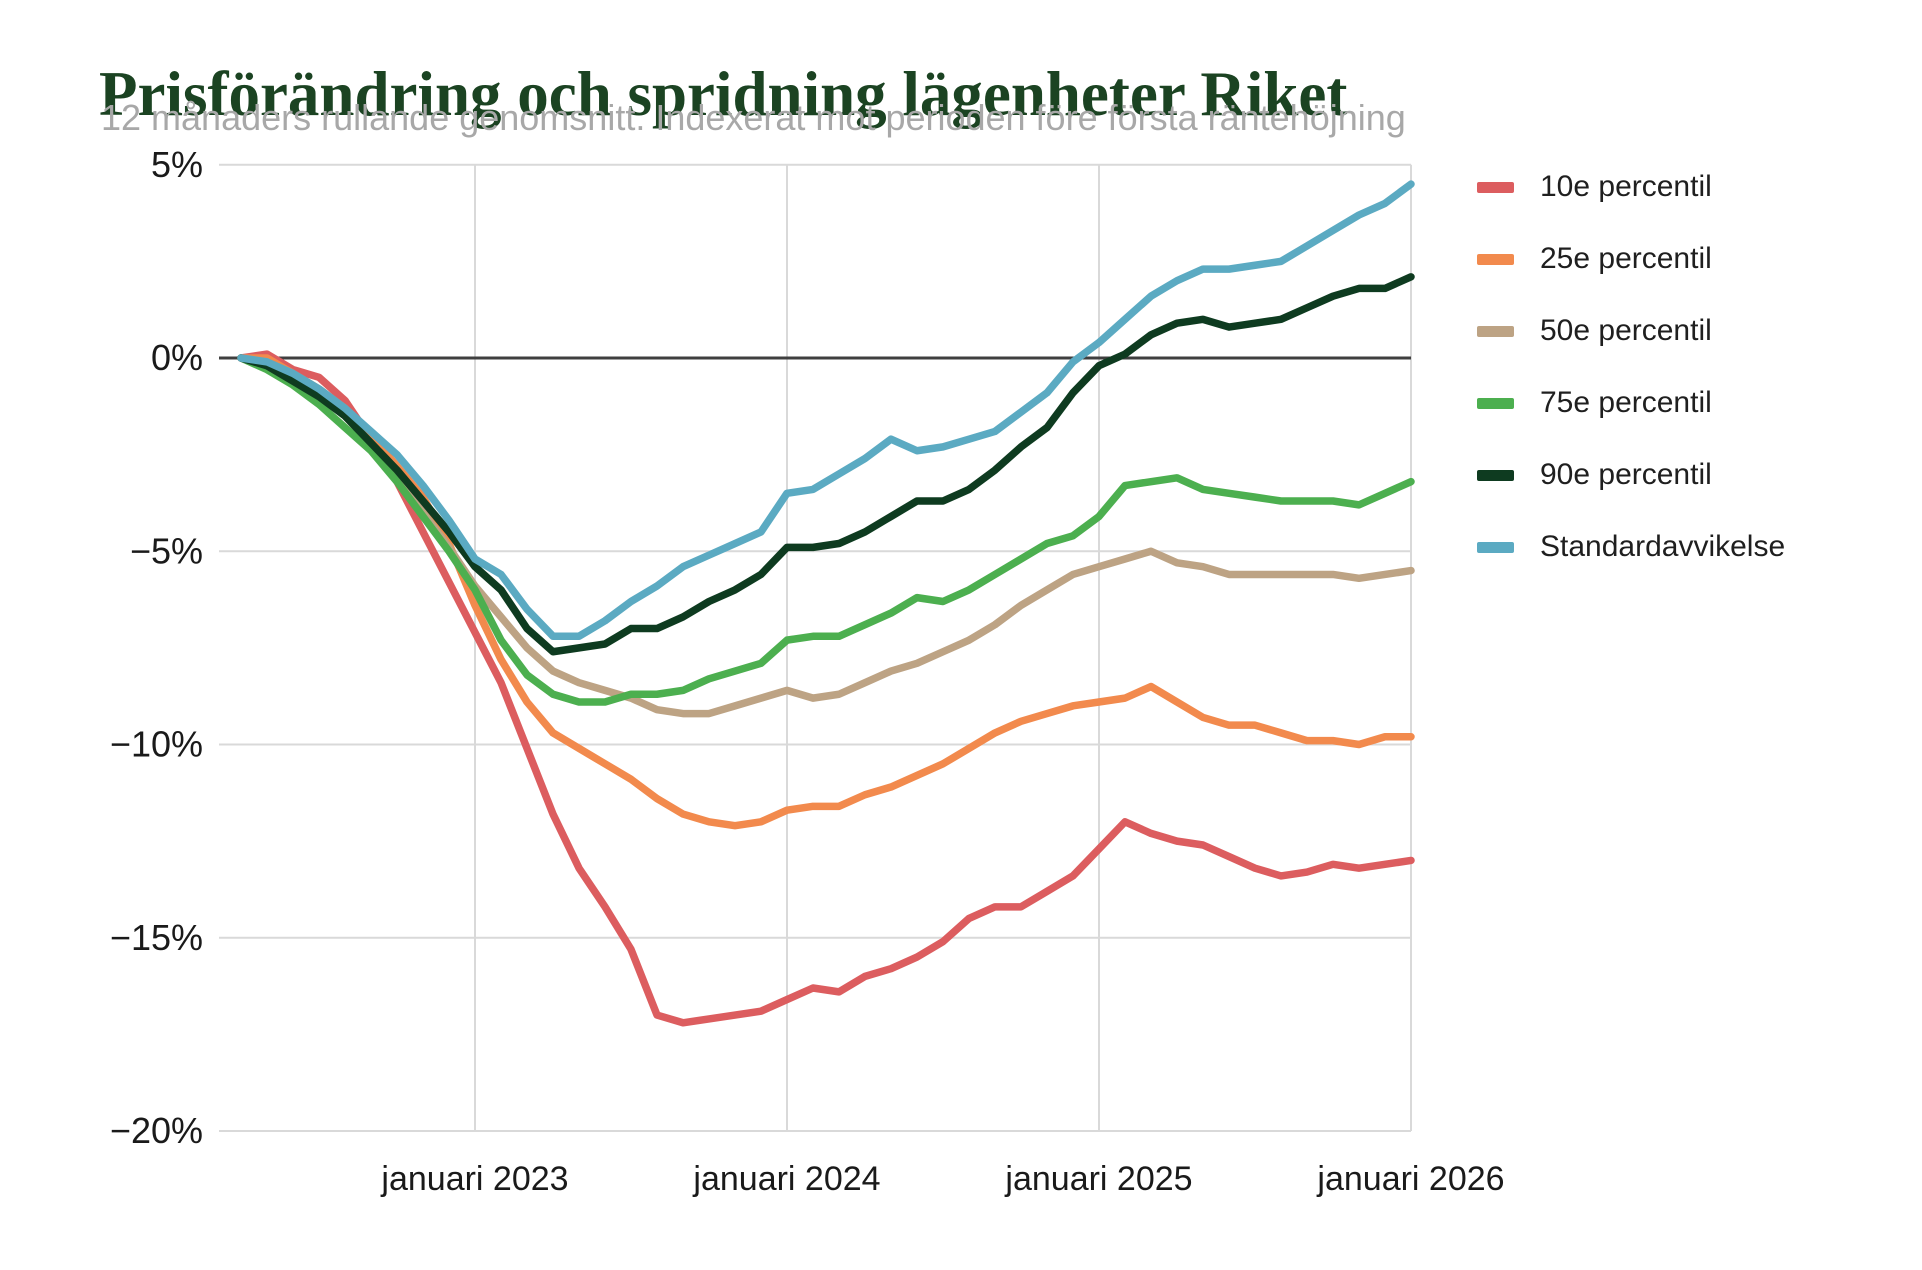 The image size is (1922, 1270). What do you see at coordinates (1626, 474) in the screenshot?
I see `legend-label: 90e percentil` at bounding box center [1626, 474].